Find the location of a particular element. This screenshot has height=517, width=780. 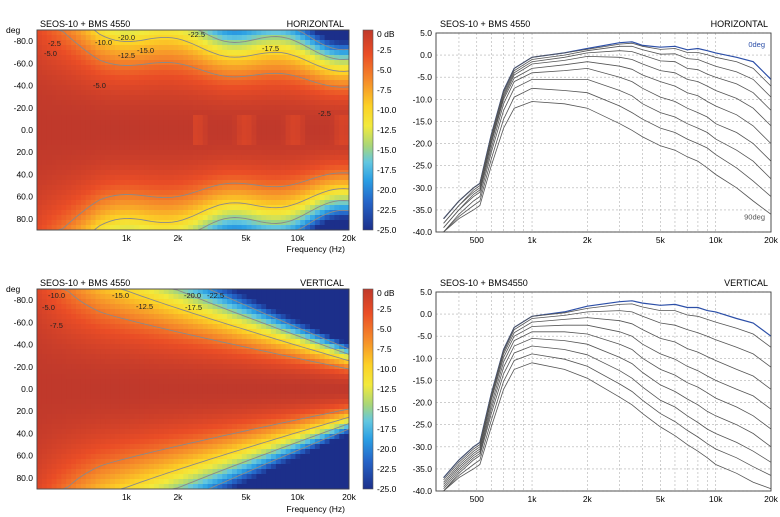

x-tick-label: 1k is located at coordinates (533, 240).